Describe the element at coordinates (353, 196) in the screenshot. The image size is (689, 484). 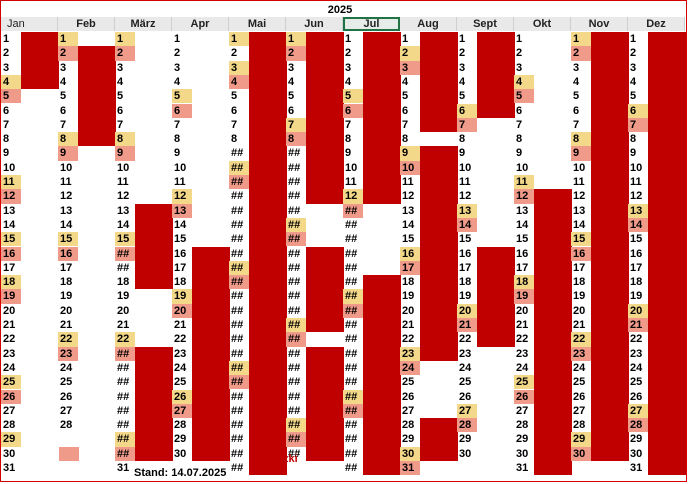
I see `day-cell: 12` at that location.